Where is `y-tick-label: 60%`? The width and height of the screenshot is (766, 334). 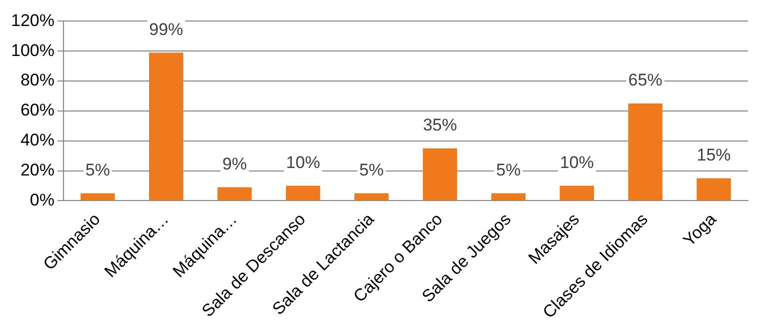 y-tick-label: 60% is located at coordinates (37, 110).